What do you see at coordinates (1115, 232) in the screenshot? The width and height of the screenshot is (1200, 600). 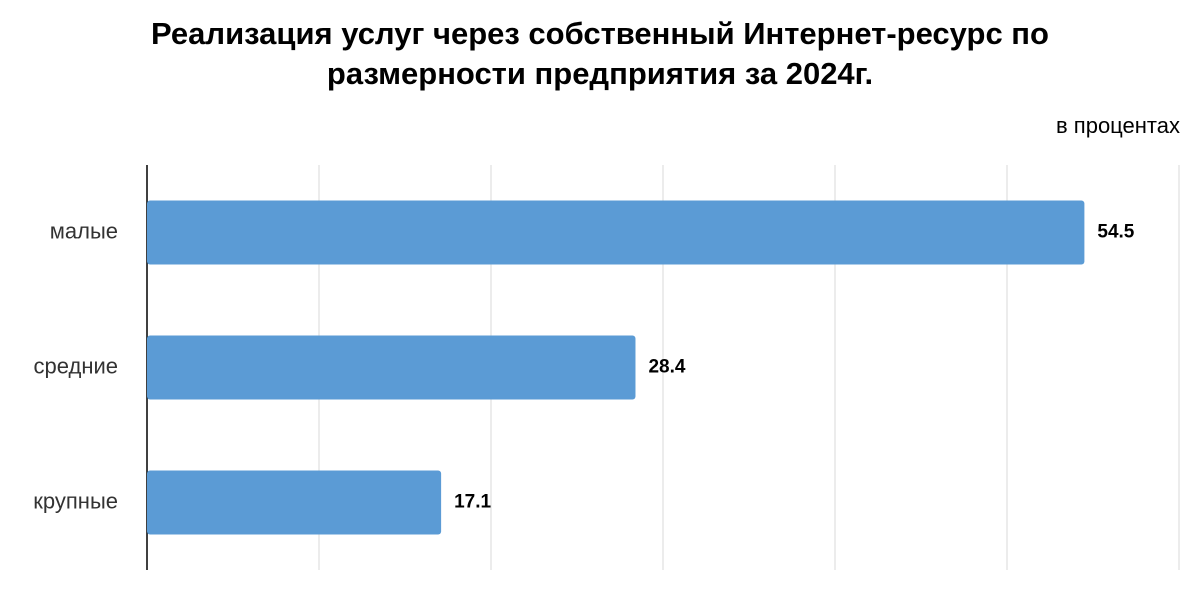 I see `value-label: 54.5` at bounding box center [1115, 232].